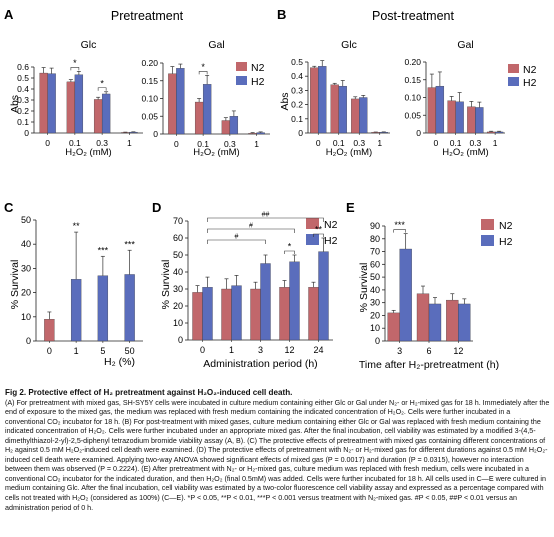 This screenshot has width=554, height=537. I want to click on x-axis-label: Administration period (h), so click(260, 364).